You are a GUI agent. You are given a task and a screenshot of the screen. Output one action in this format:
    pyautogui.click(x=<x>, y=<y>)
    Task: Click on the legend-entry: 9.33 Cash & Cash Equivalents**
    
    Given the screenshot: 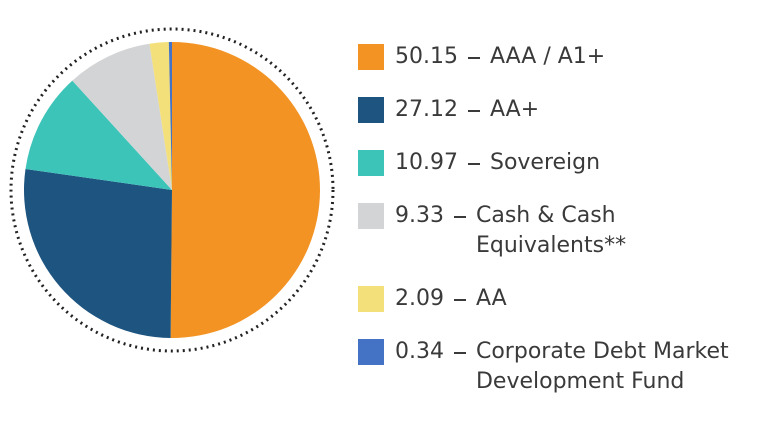 What is the action you would take?
    pyautogui.click(x=564, y=231)
    